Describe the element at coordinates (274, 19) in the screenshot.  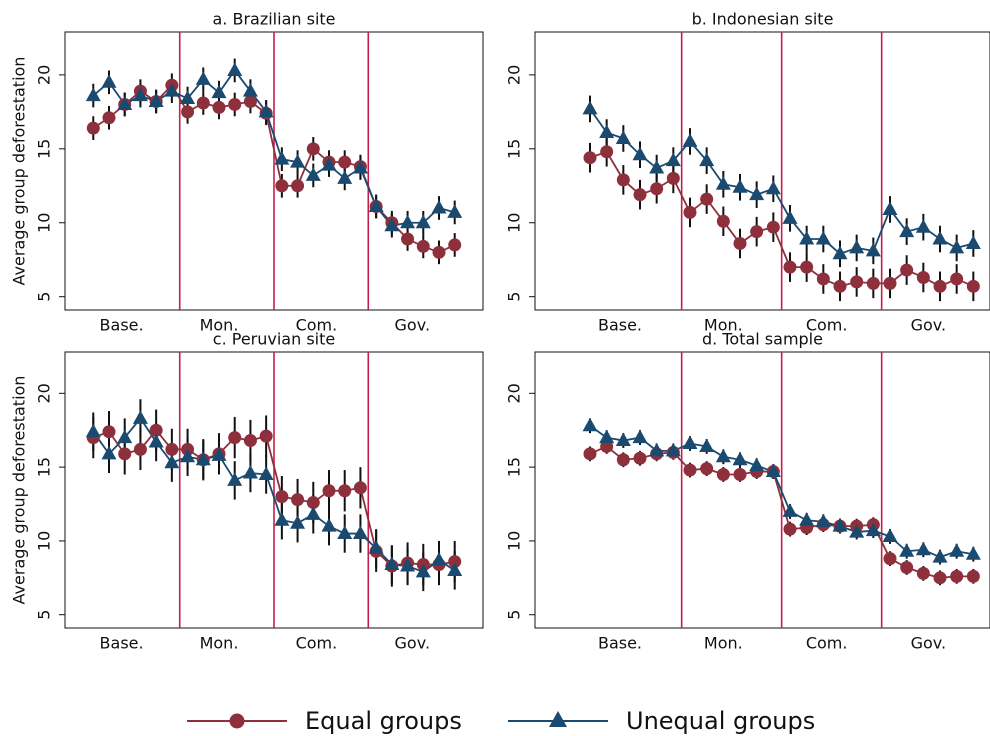
I see `panel-title: a. Brazilian site` at that location.